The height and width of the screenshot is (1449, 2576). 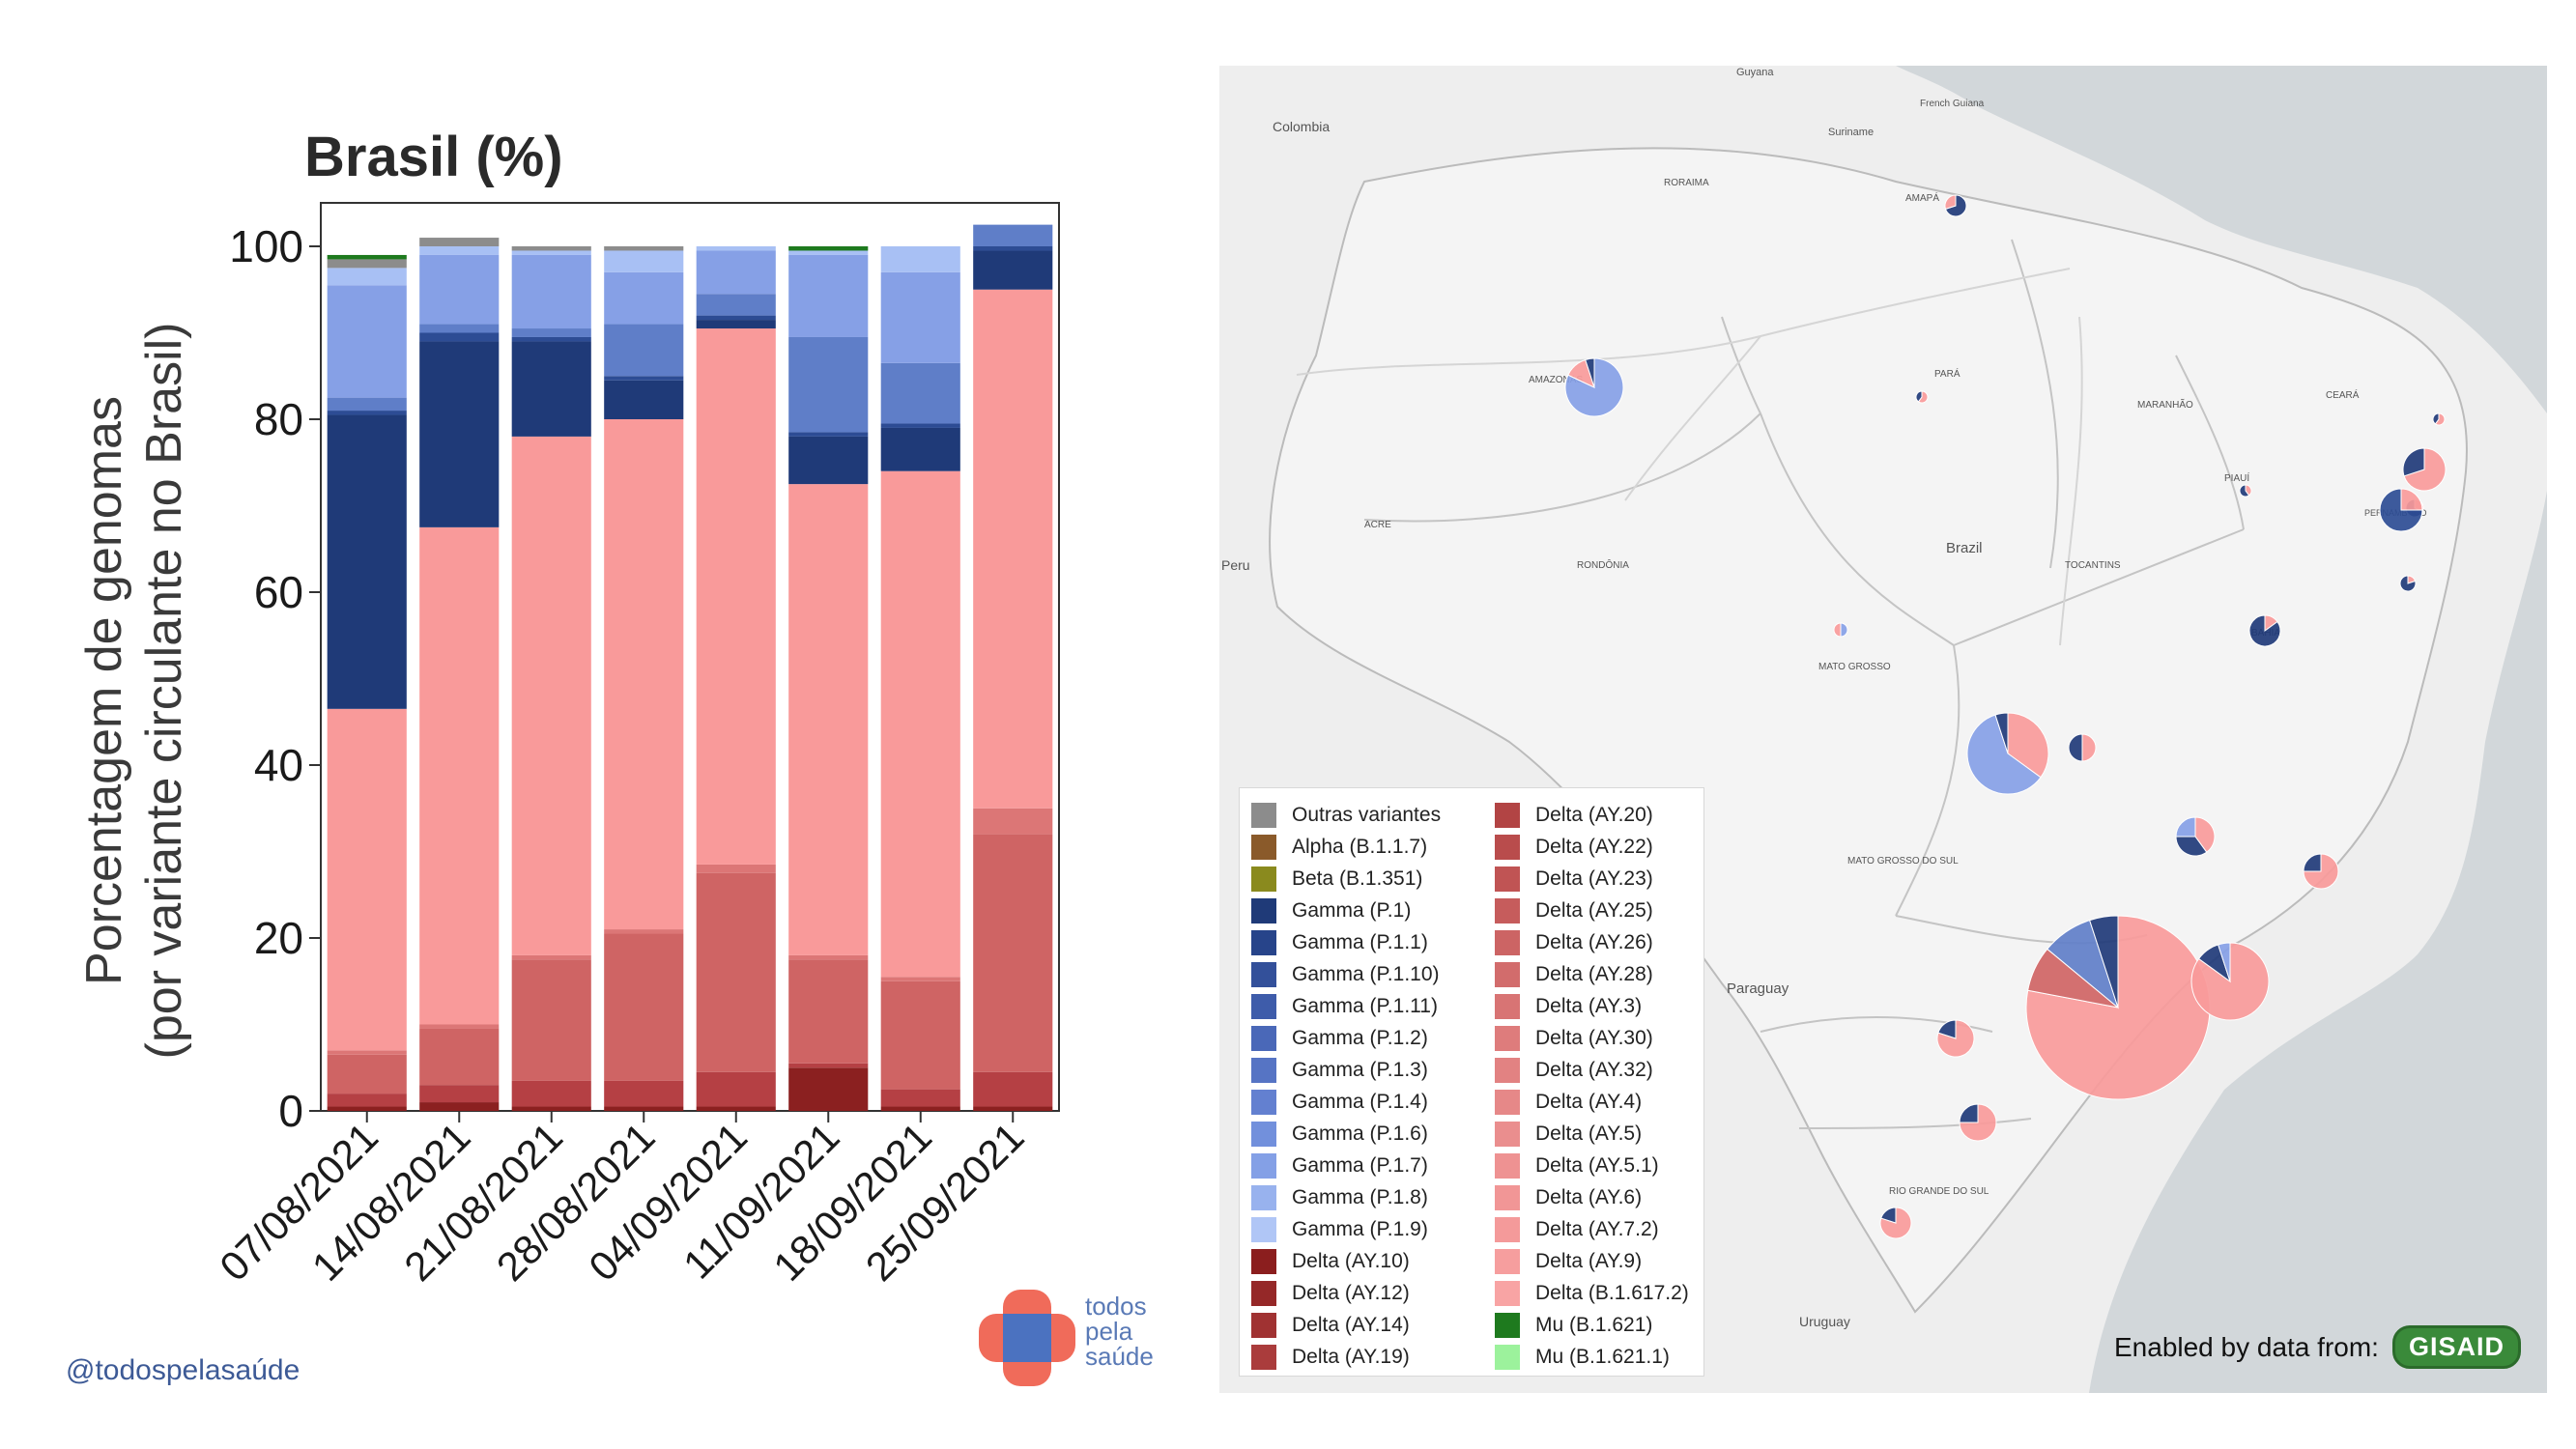 I want to click on legend-label: Delta (B.1.617.2), so click(x=1612, y=1293).